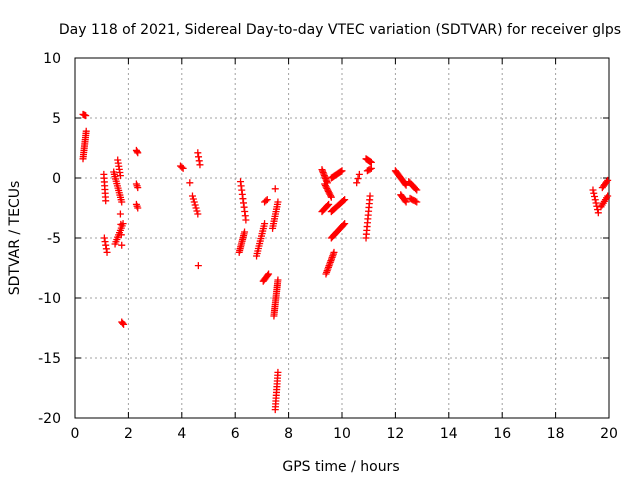 This screenshot has width=640, height=480. Describe the element at coordinates (49, 359) in the screenshot. I see `y-tick-label: -15` at that location.